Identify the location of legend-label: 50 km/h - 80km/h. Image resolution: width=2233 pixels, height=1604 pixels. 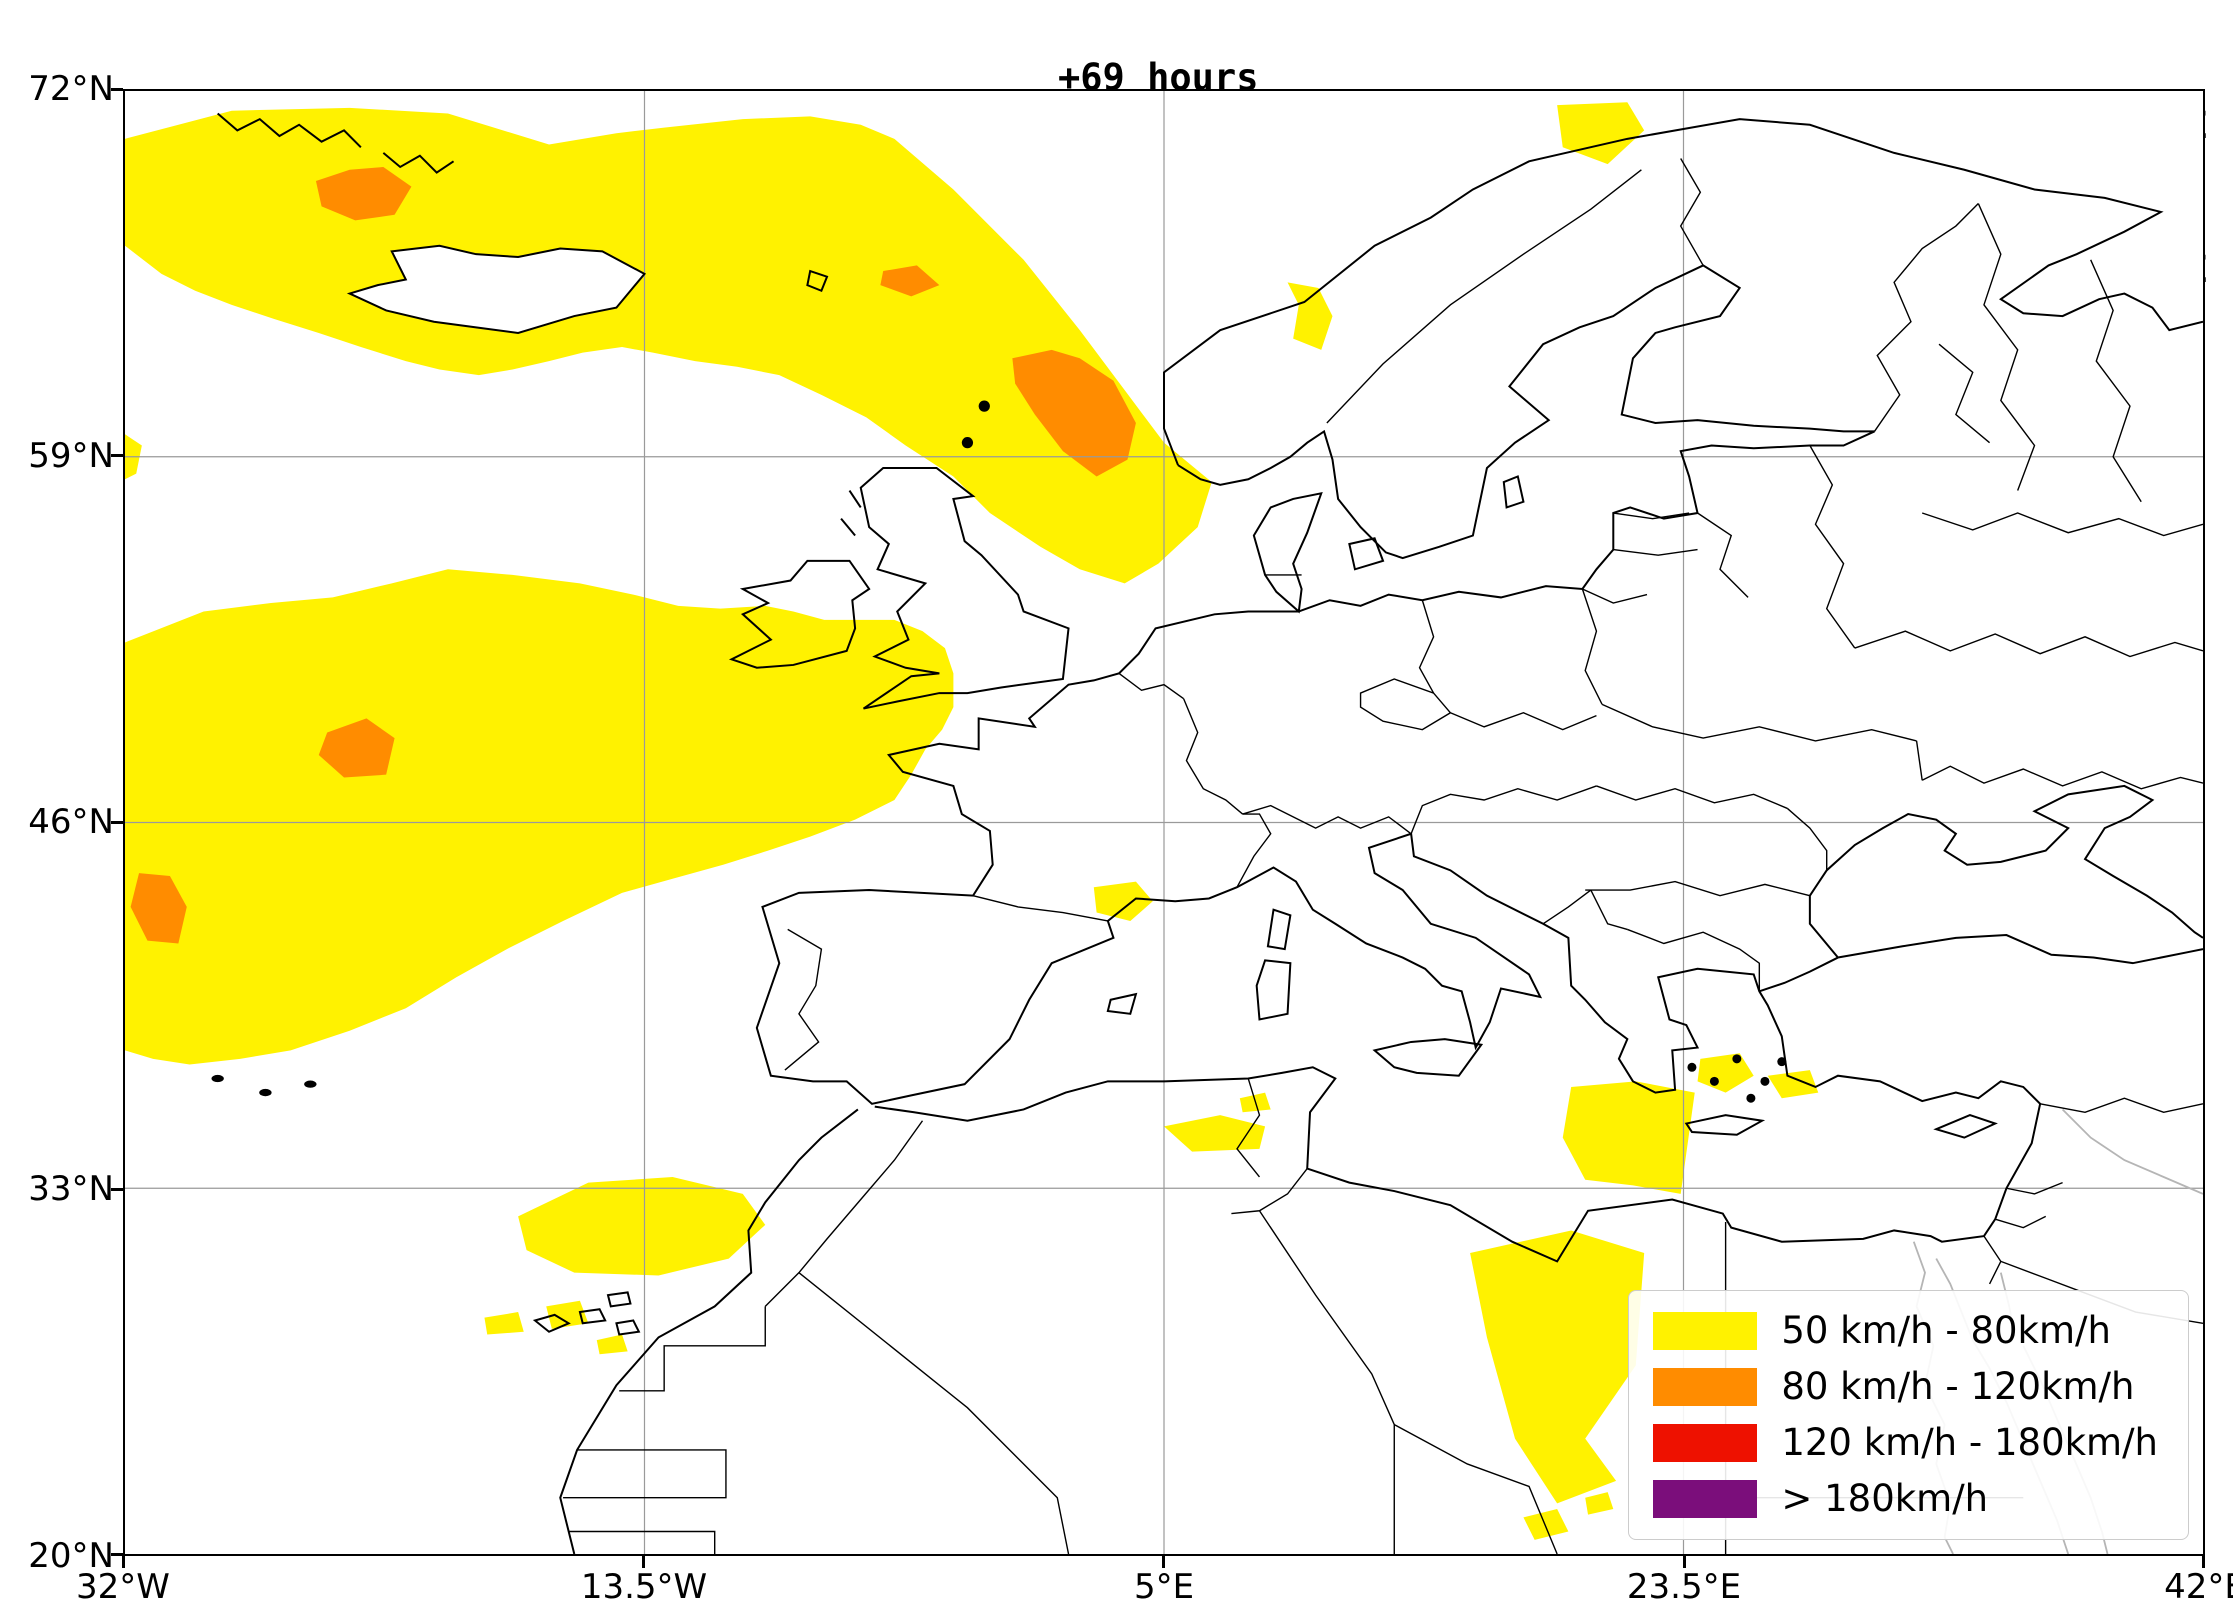
(1946, 1330).